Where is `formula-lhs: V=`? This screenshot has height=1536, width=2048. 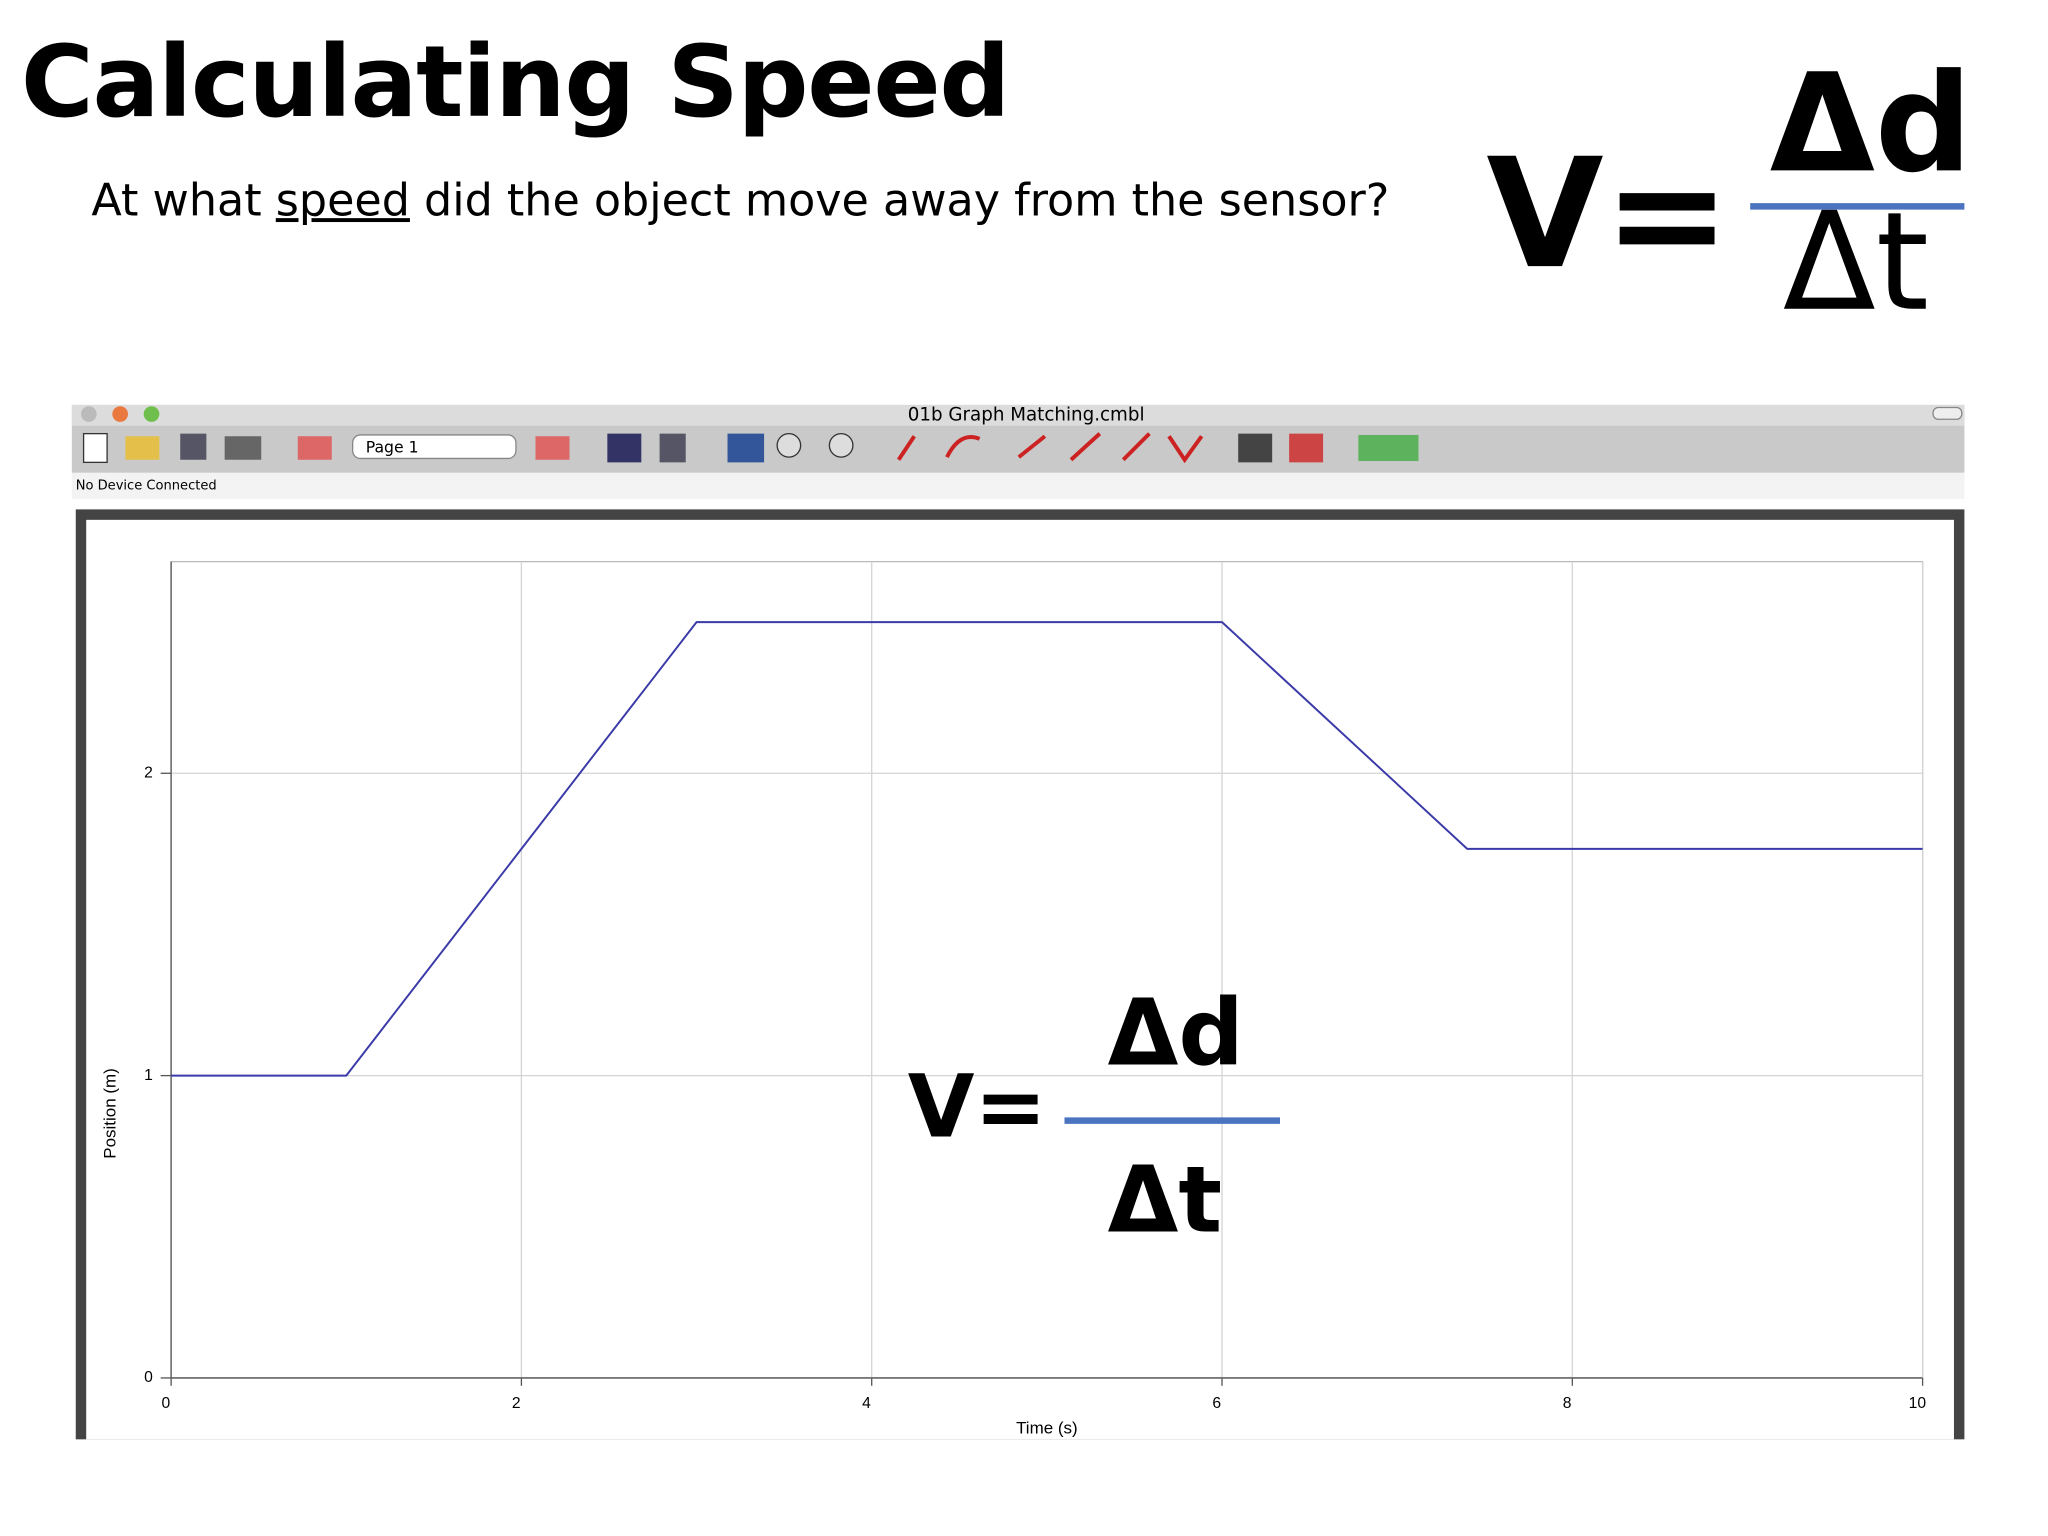 formula-lhs: V= is located at coordinates (1608, 213).